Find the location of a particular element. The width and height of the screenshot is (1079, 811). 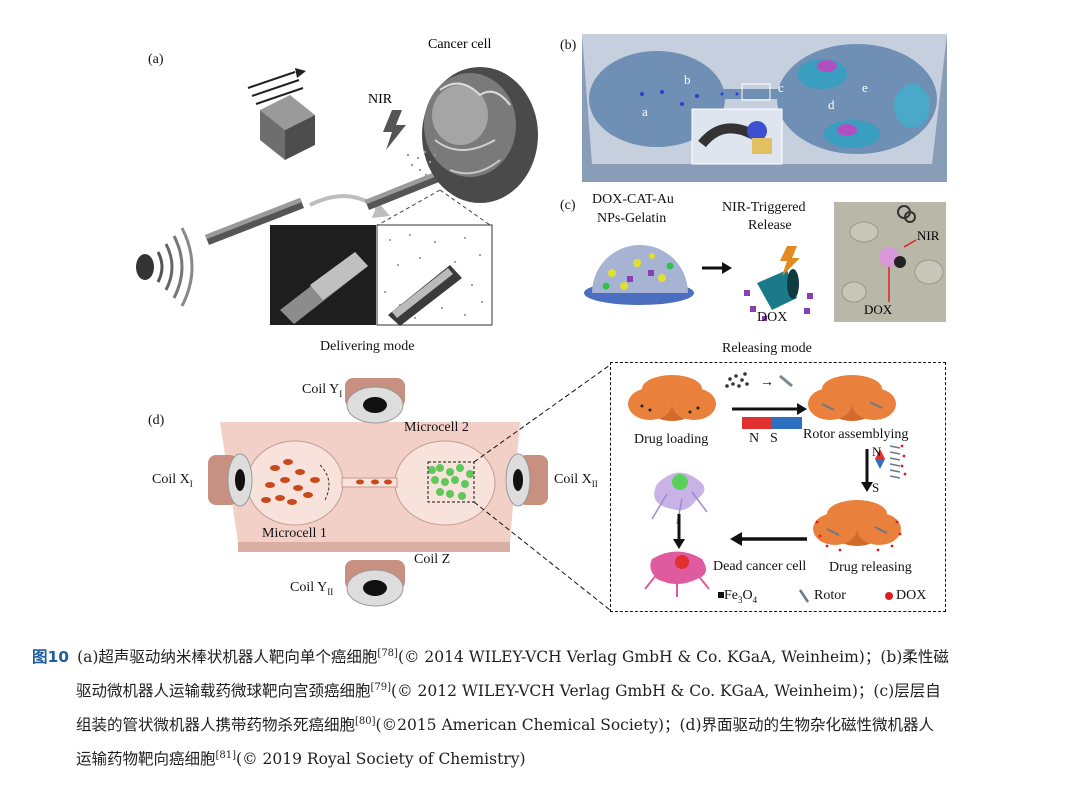

coil-y2-icon is located at coordinates (375, 583).